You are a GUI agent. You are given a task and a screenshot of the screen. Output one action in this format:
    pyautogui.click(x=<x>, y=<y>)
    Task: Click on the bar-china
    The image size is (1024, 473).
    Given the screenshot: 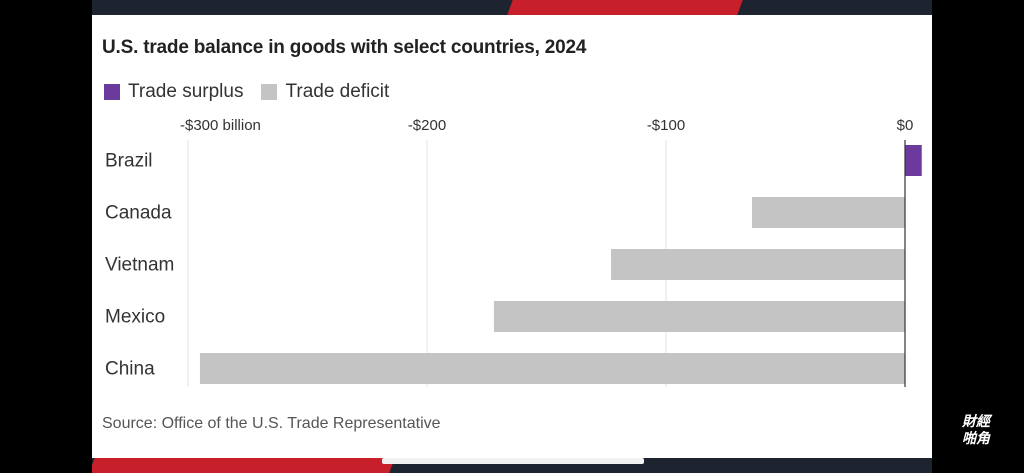 What is the action you would take?
    pyautogui.click(x=552, y=368)
    